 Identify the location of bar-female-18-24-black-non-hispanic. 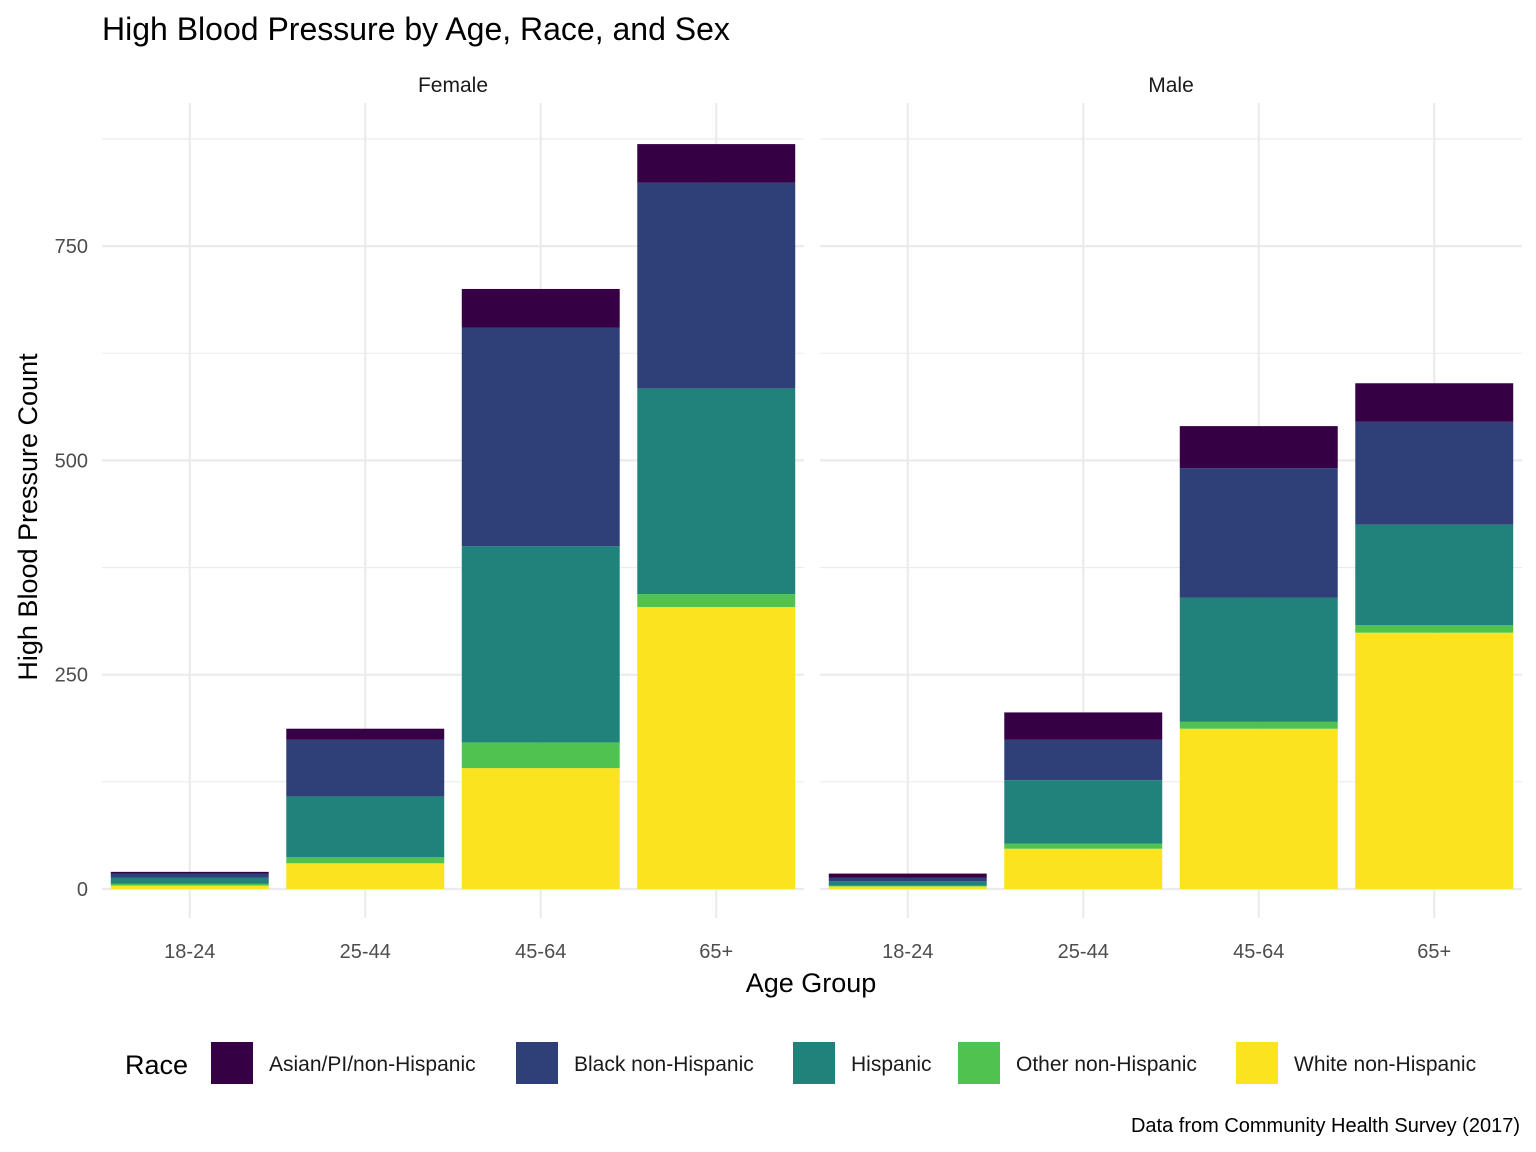
(189, 875).